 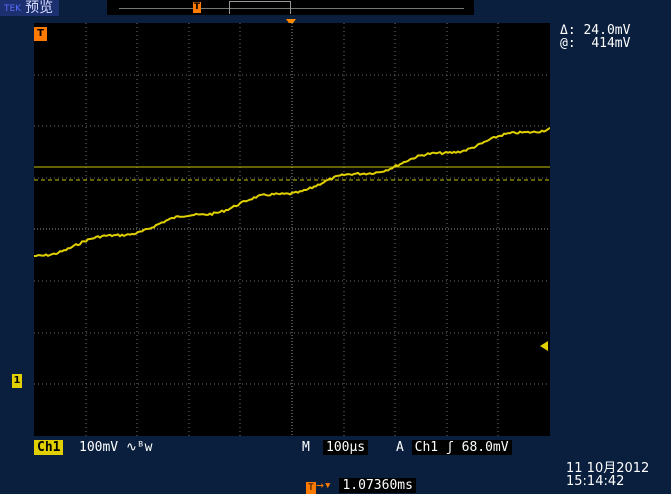 What do you see at coordinates (568, 43) in the screenshot?
I see `at-symbol: @:` at bounding box center [568, 43].